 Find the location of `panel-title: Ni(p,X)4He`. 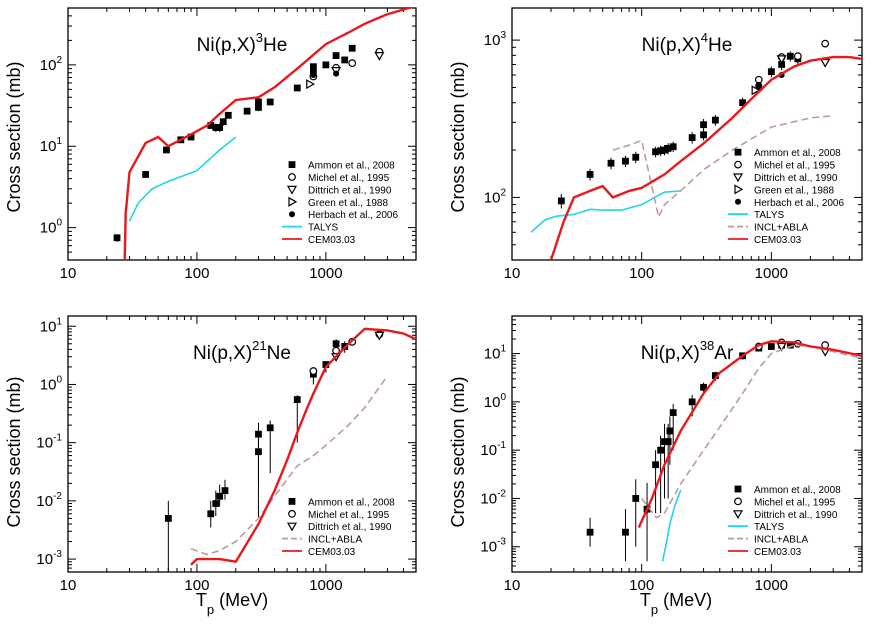

panel-title: Ni(p,X)4He is located at coordinates (687, 43).